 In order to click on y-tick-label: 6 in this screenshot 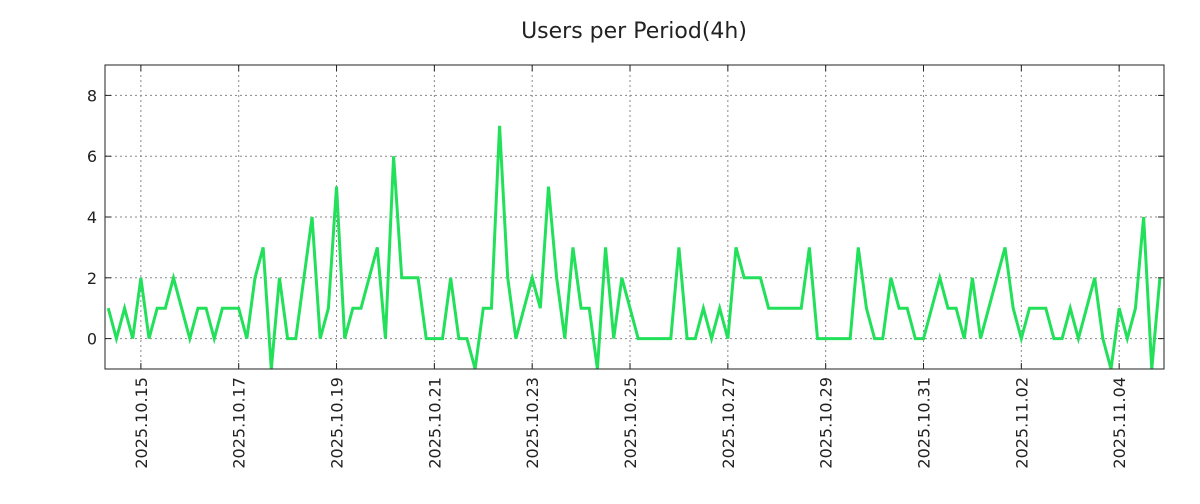, I will do `click(92, 156)`.